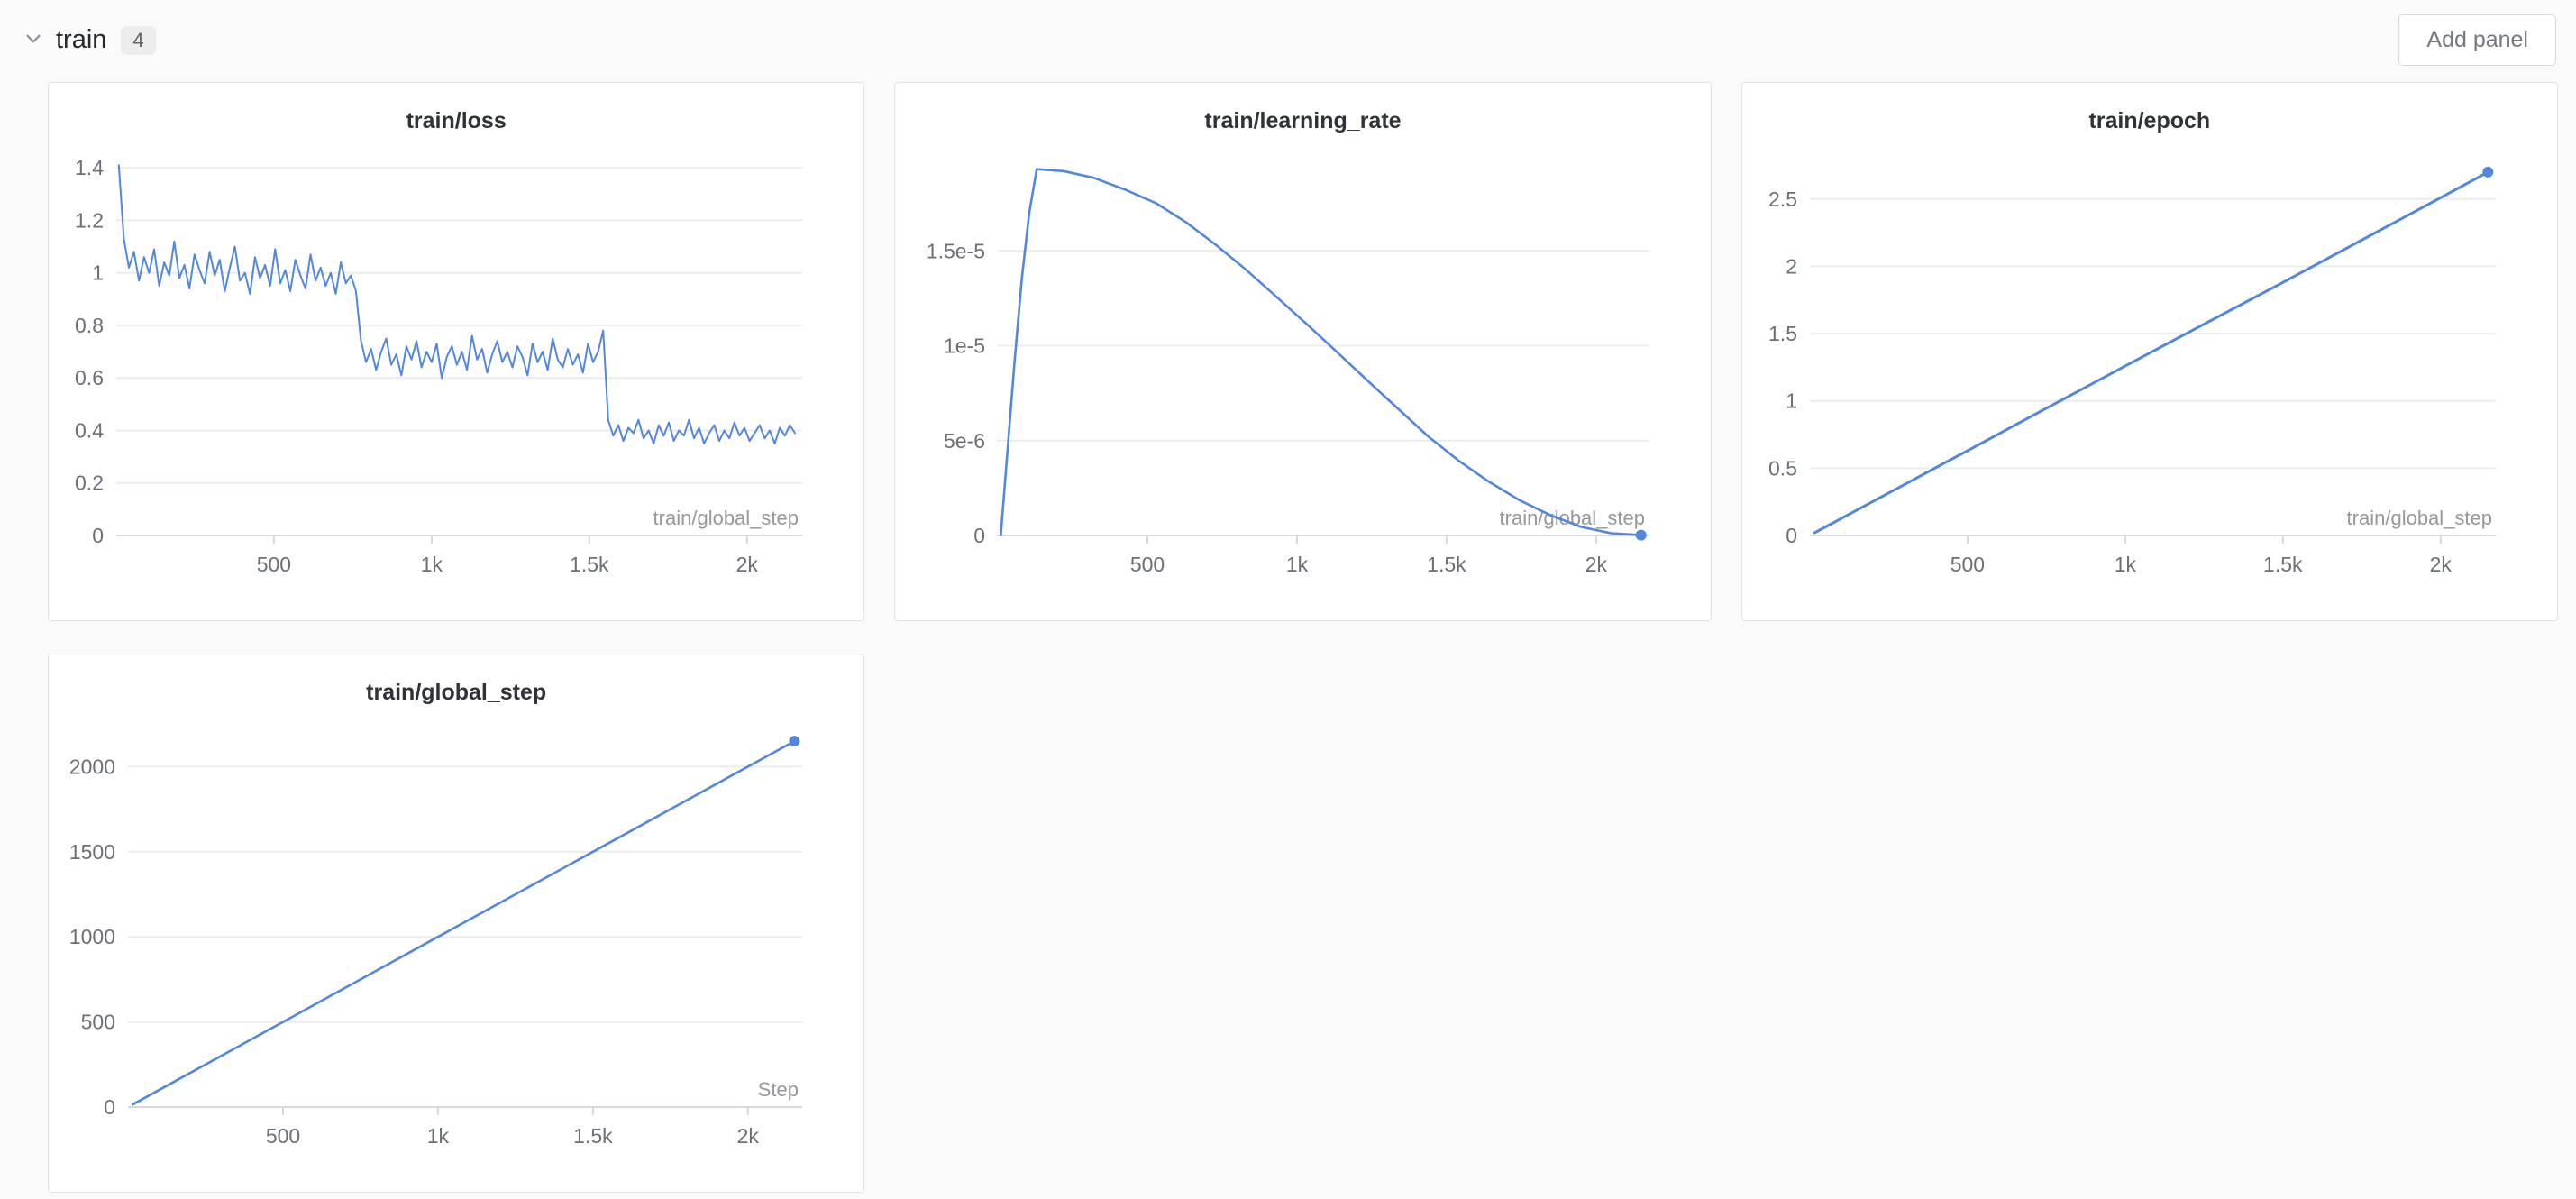  I want to click on svg-text: 2000, so click(92, 766).